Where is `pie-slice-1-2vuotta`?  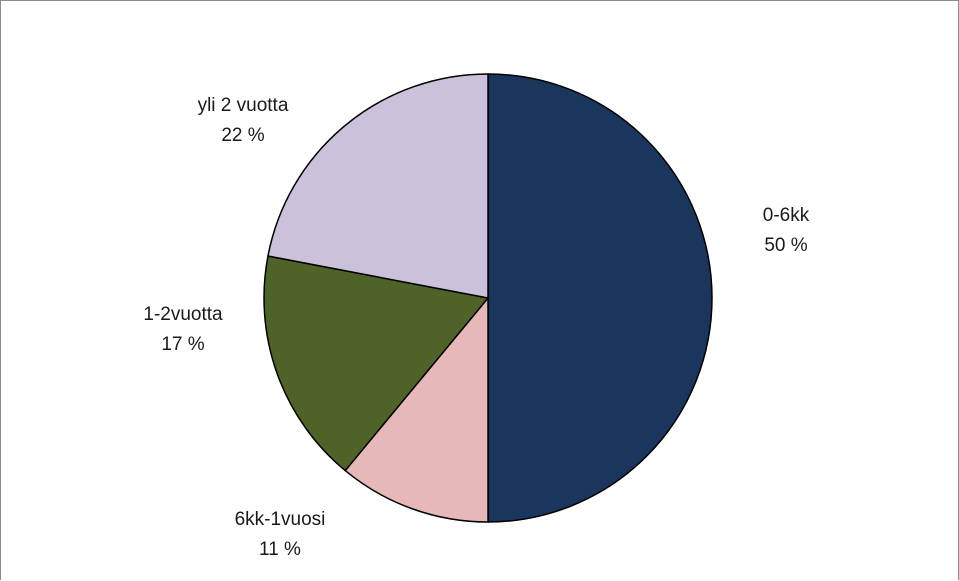 pie-slice-1-2vuotta is located at coordinates (376, 363).